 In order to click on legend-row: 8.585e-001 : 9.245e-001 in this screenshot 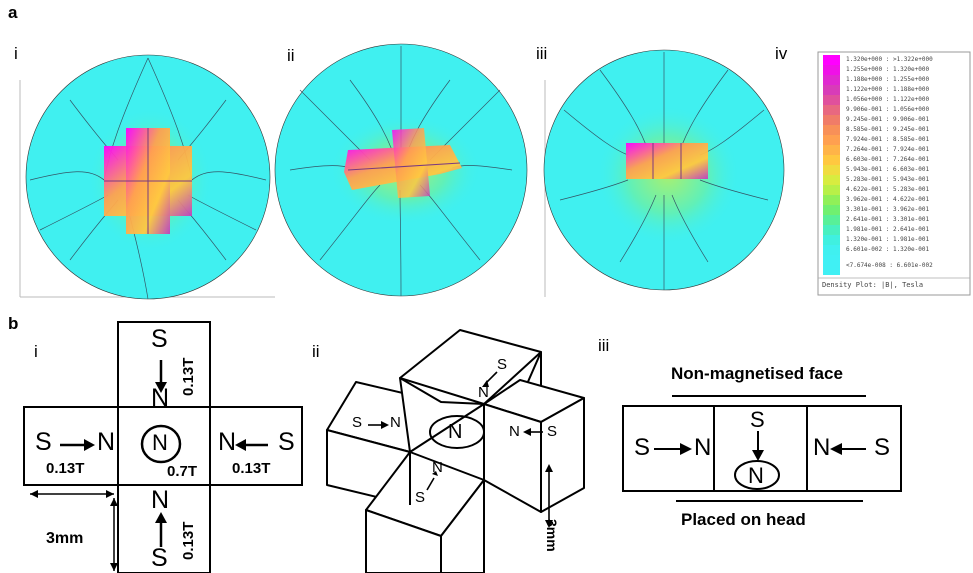, I will do `click(888, 129)`.